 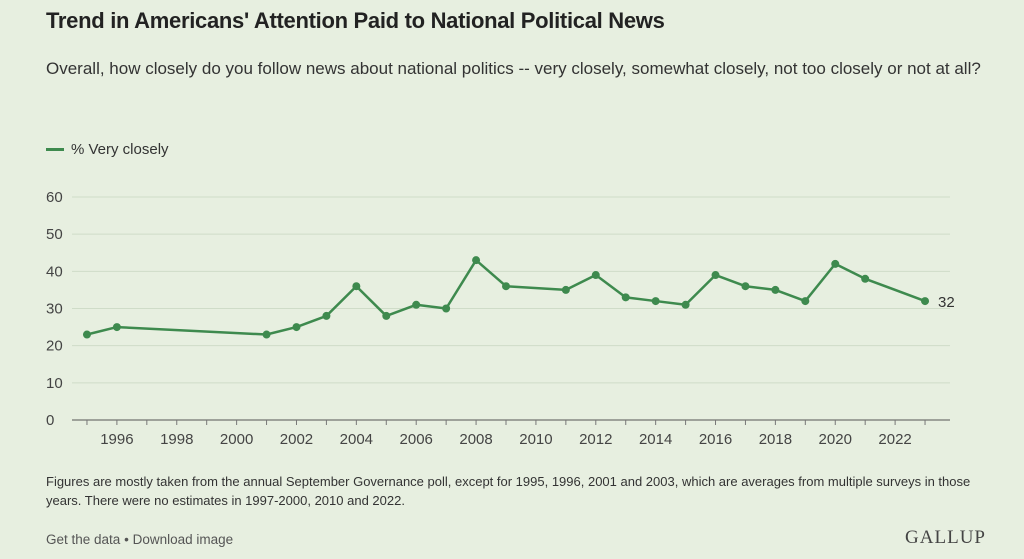 I want to click on x-tick-label: 2018, so click(x=775, y=439).